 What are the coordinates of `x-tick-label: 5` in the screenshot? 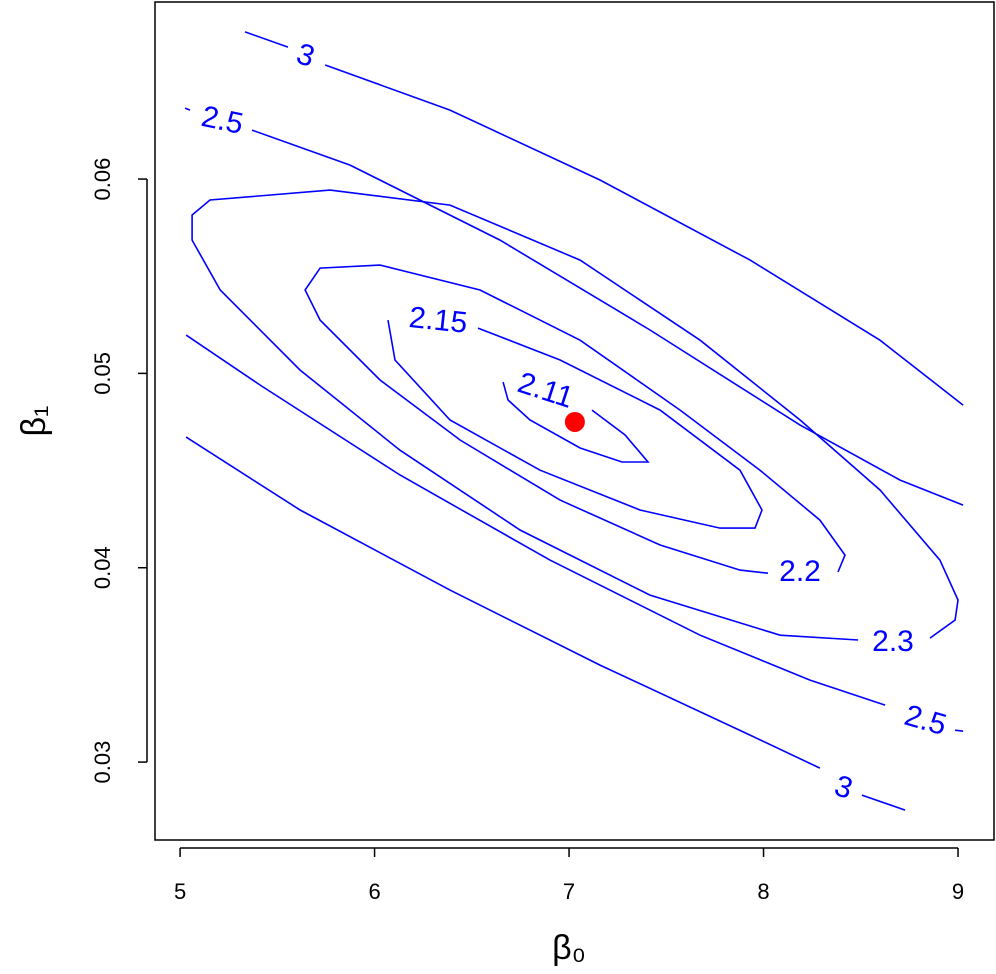 It's located at (180, 891).